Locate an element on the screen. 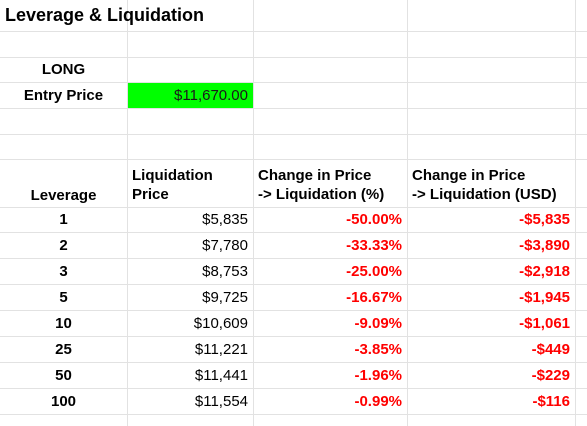 The height and width of the screenshot is (426, 587). leverage-cell: 50 is located at coordinates (63, 375).